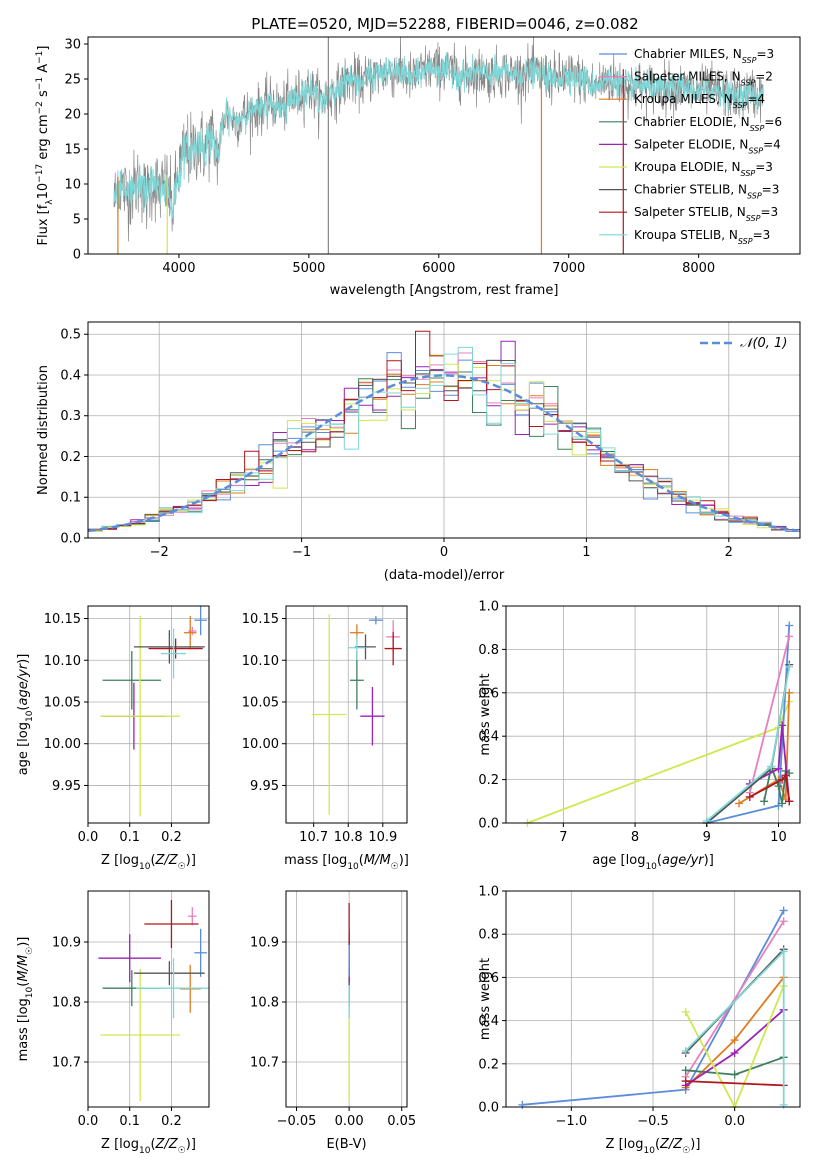 The height and width of the screenshot is (1170, 819). I want to click on legend-entry: Chabrier MILES, NSSP=3, so click(704, 56).